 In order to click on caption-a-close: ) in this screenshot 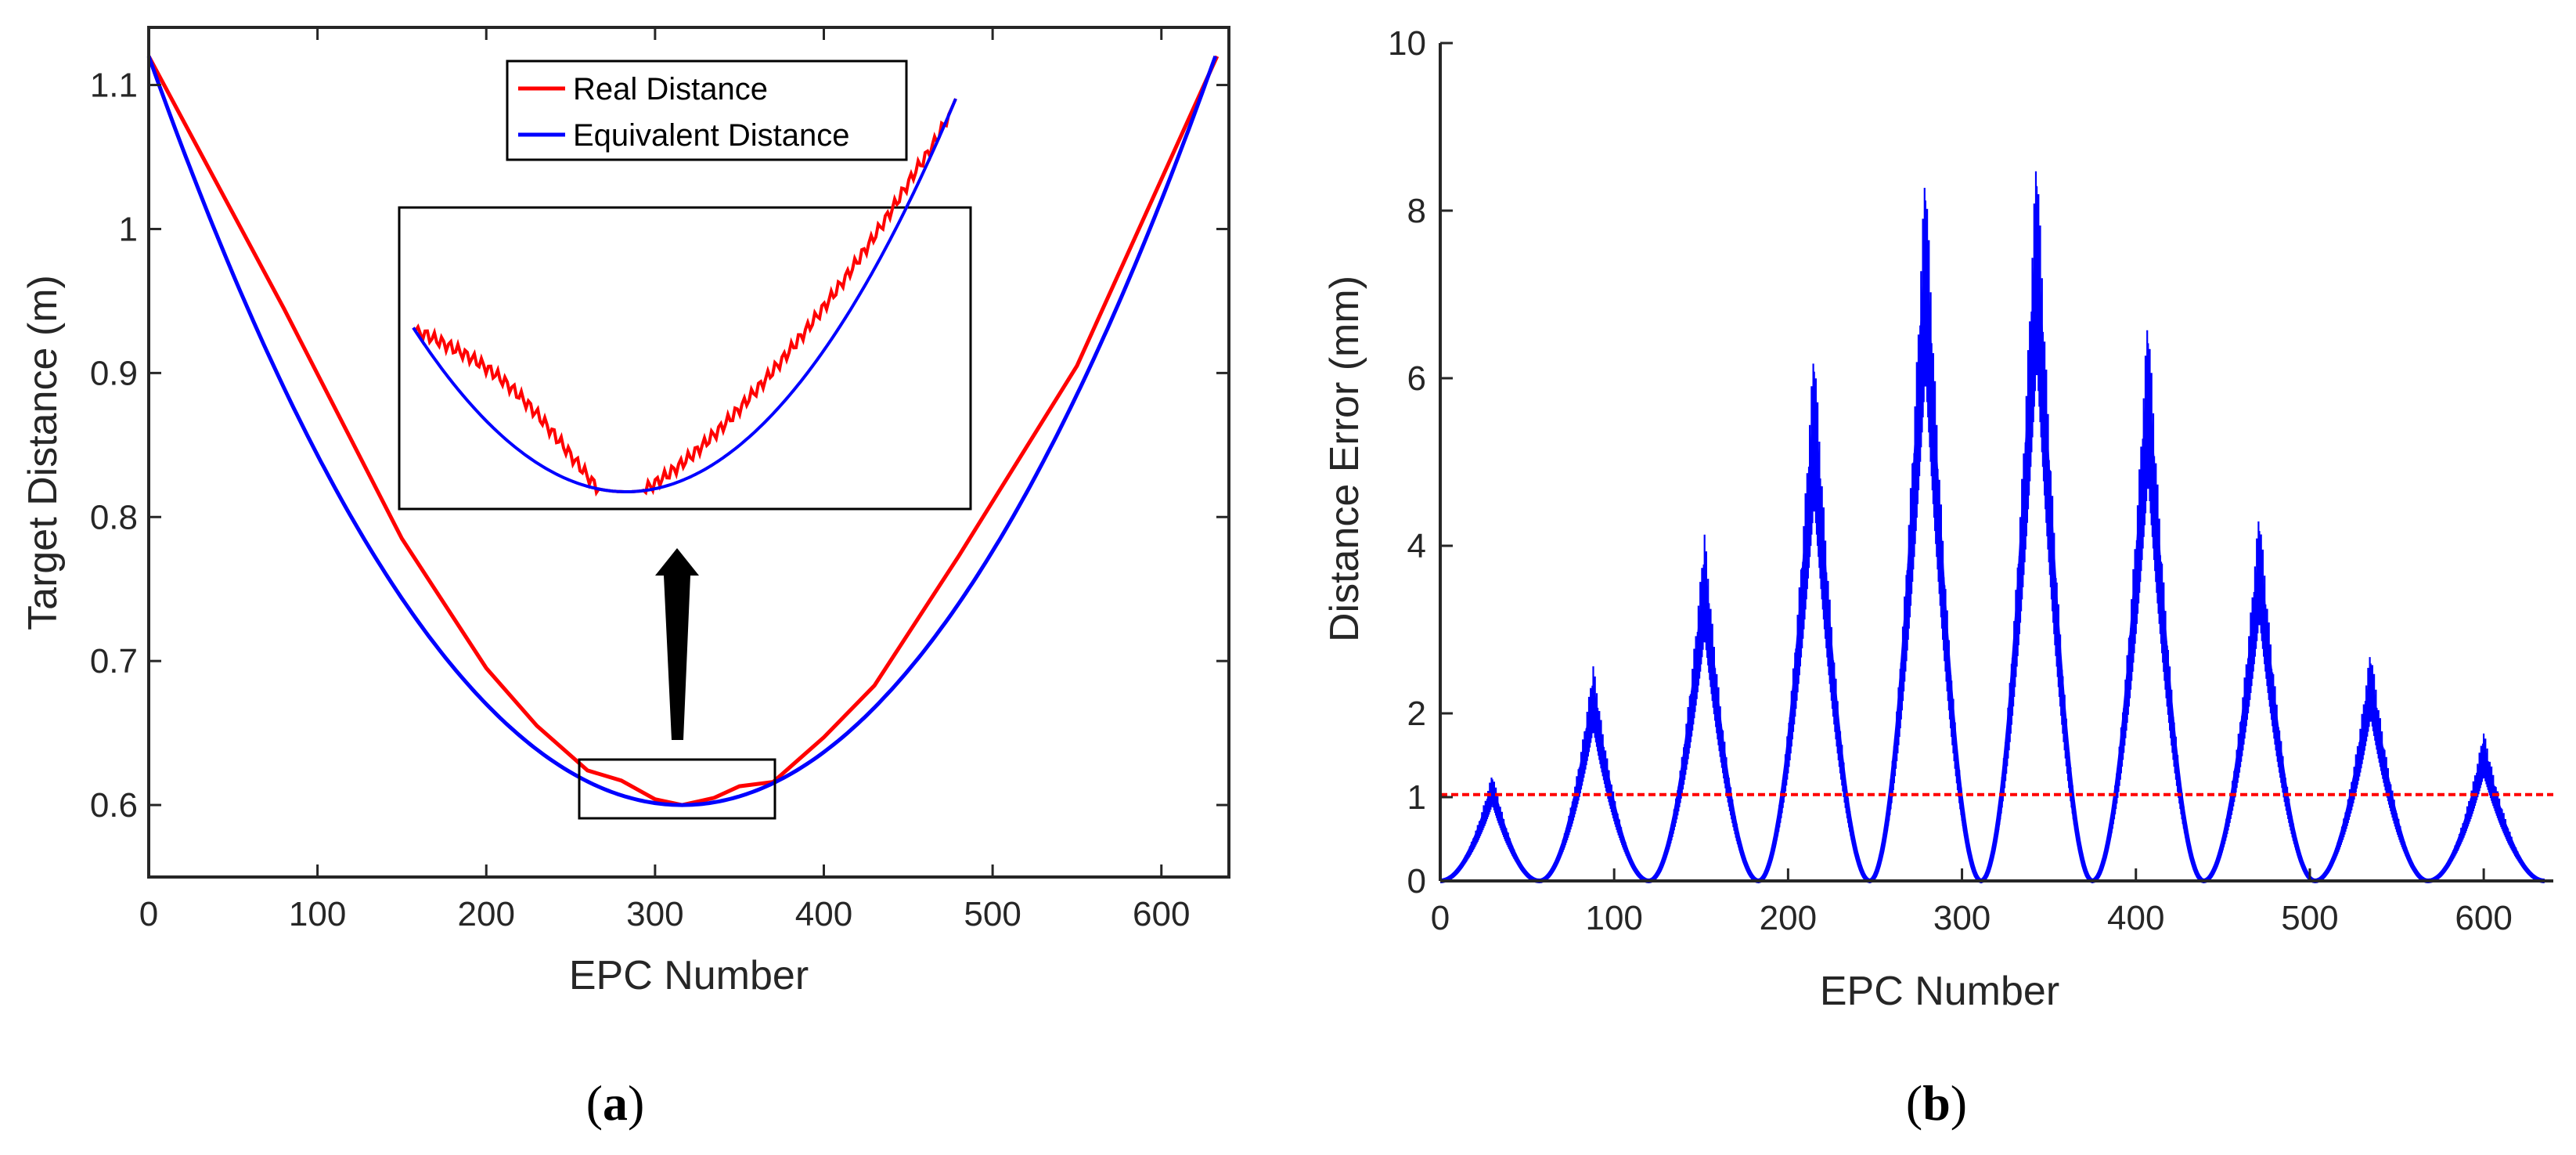, I will do `click(636, 1103)`.